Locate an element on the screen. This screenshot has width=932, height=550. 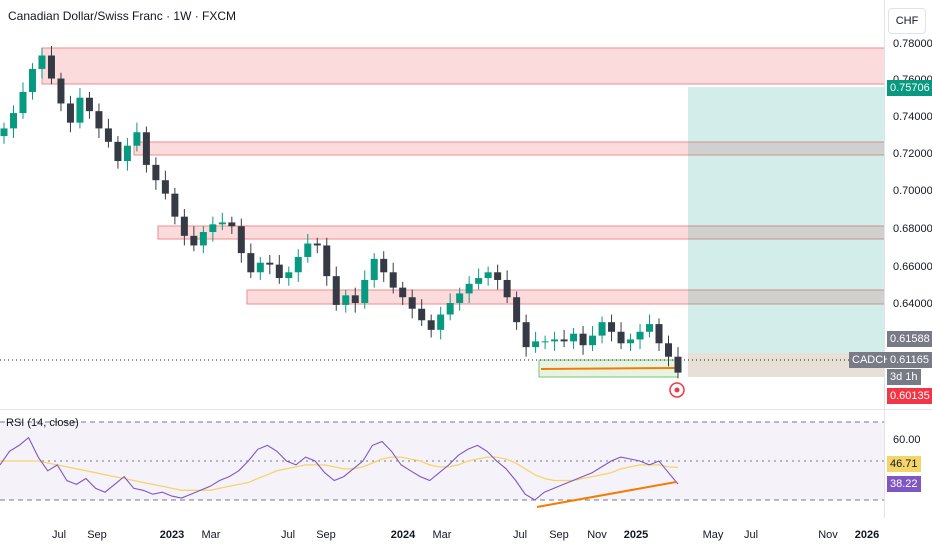
time-label: Nov is located at coordinates (597, 535).